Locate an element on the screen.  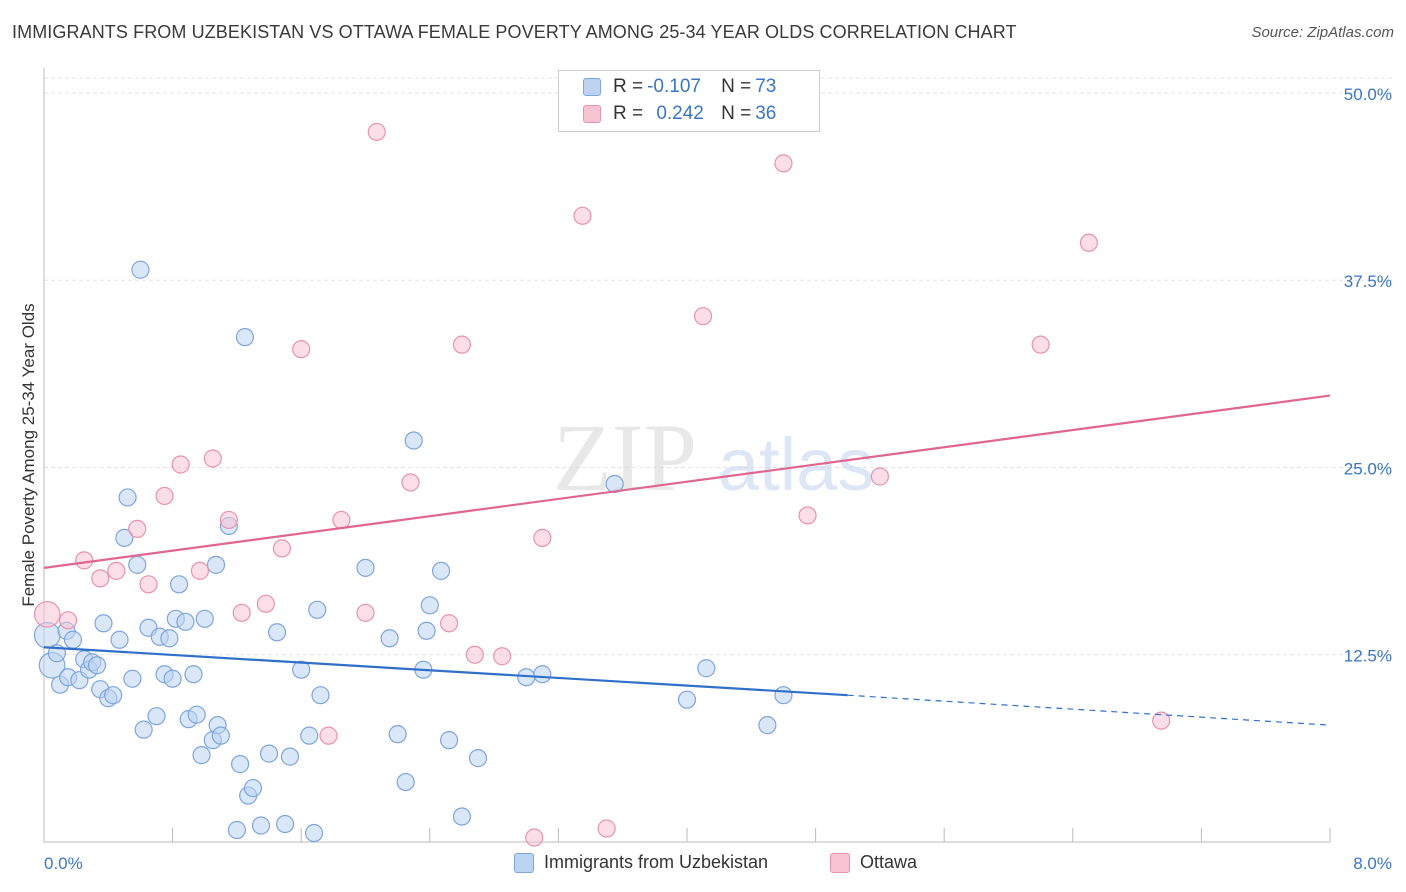
r-value: 0.242 is located at coordinates (680, 113).